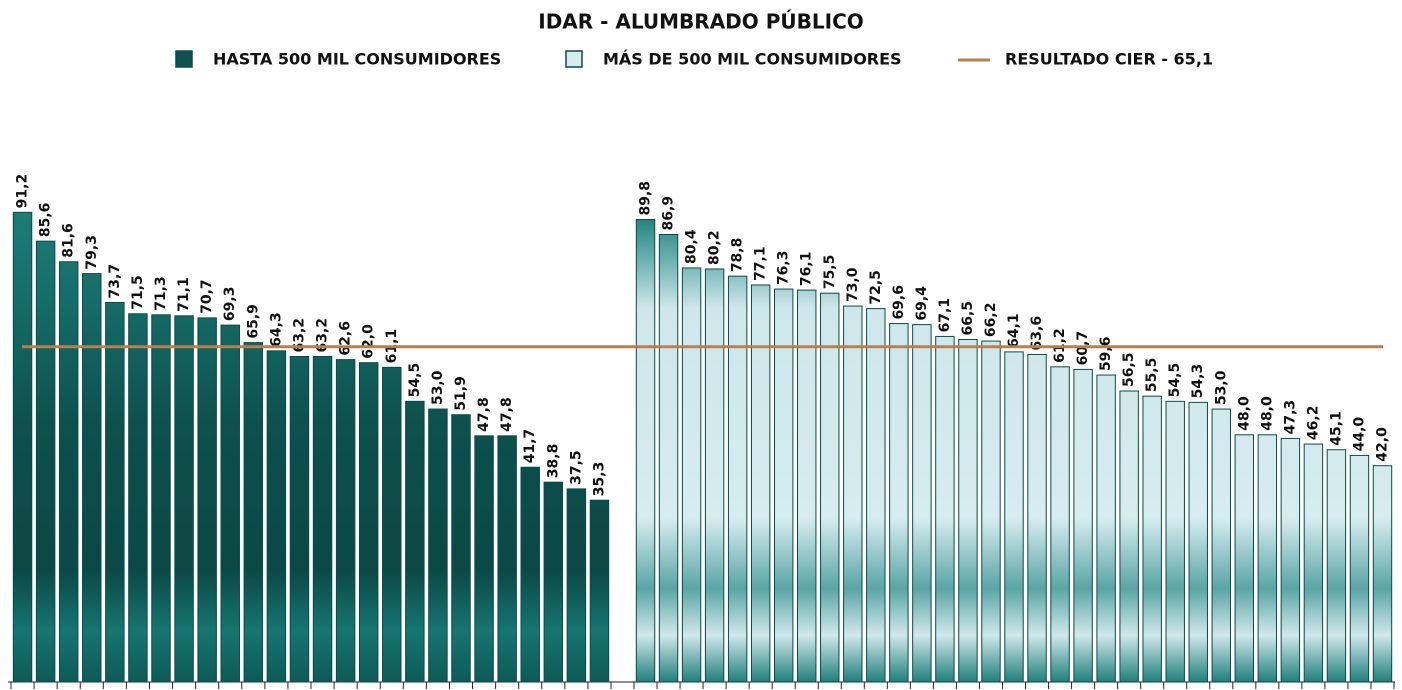 The image size is (1402, 690). What do you see at coordinates (115, 281) in the screenshot?
I see `data-label: 73,7` at bounding box center [115, 281].